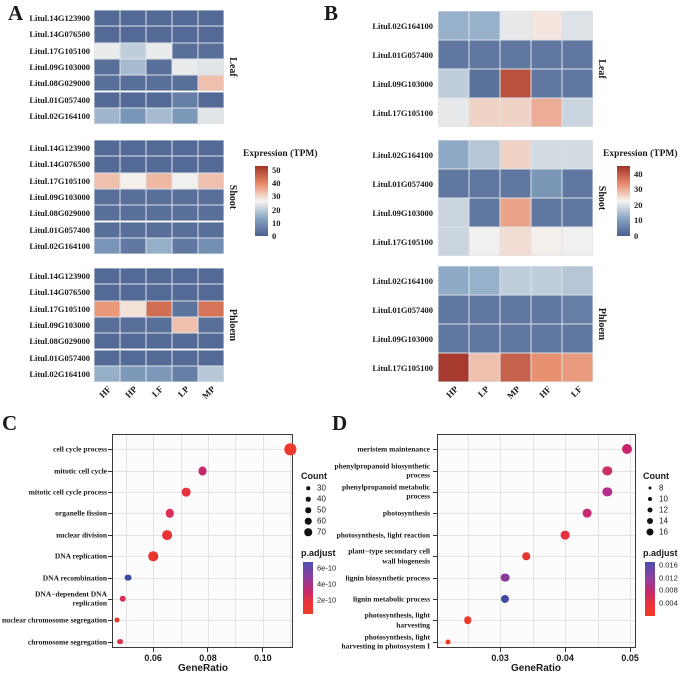 This screenshot has height=678, width=685. What do you see at coordinates (81, 535) in the screenshot?
I see `go-term-label: nuclear division` at bounding box center [81, 535].